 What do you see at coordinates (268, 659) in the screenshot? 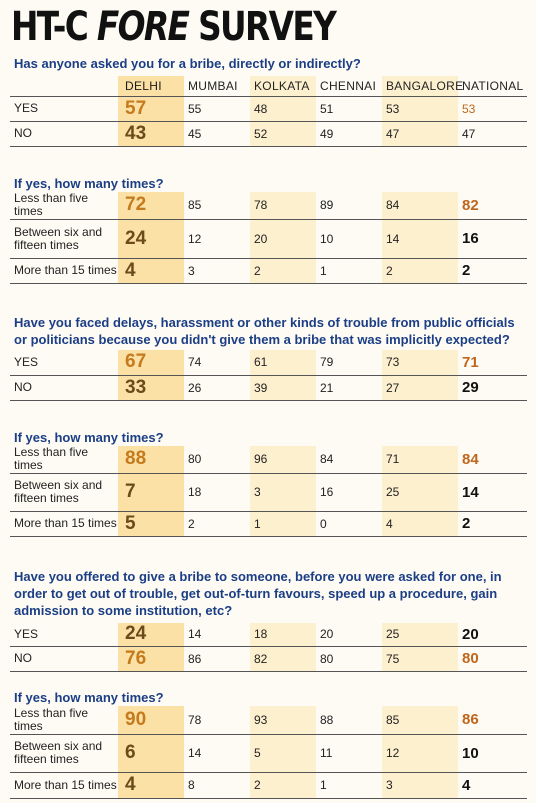
I see `table-row: NO 76 86 82 80 75 80` at bounding box center [268, 659].